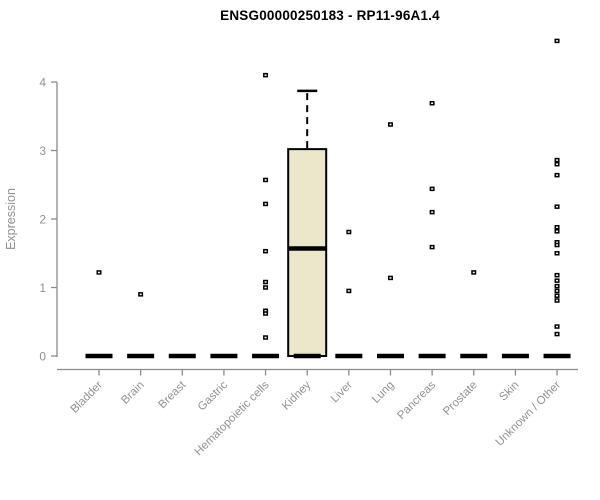 This screenshot has height=500, width=600. Describe the element at coordinates (307, 252) in the screenshot. I see `box-kidney` at that location.